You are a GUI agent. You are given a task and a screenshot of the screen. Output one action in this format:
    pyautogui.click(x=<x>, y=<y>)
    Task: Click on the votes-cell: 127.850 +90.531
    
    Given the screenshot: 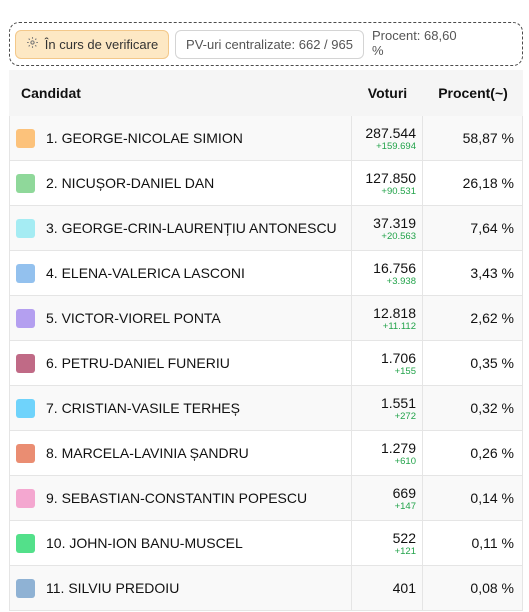 What is the action you would take?
    pyautogui.click(x=387, y=183)
    